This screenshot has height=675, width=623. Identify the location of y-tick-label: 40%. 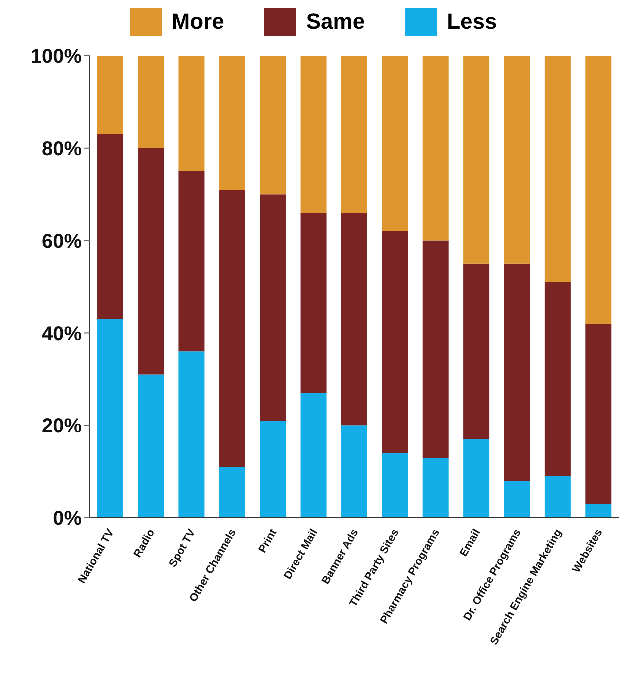
(62, 334).